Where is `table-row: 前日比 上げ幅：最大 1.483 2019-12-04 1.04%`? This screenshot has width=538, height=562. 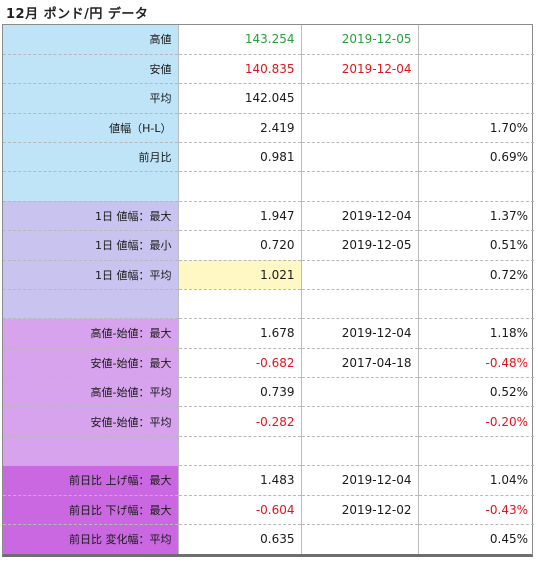 table-row: 前日比 上げ幅：最大 1.483 2019-12-04 1.04% is located at coordinates (268, 480).